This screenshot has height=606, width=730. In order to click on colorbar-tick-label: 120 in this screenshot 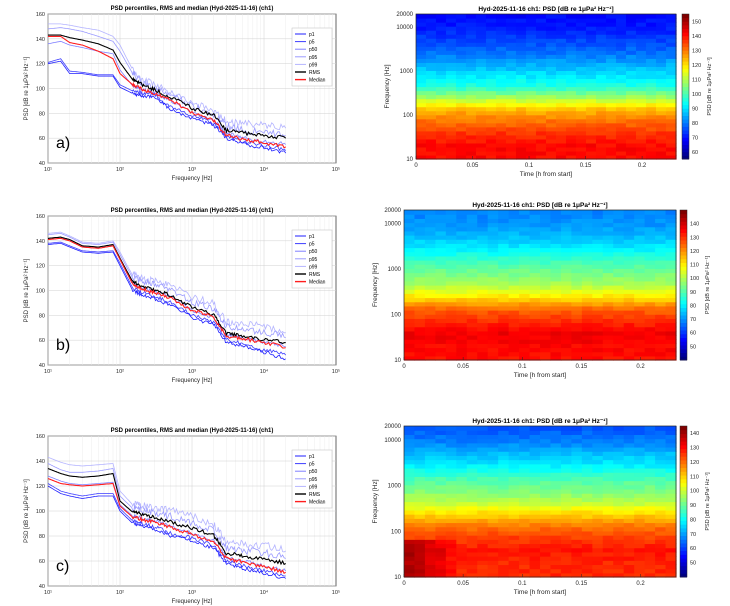, I will do `click(696, 66)`.